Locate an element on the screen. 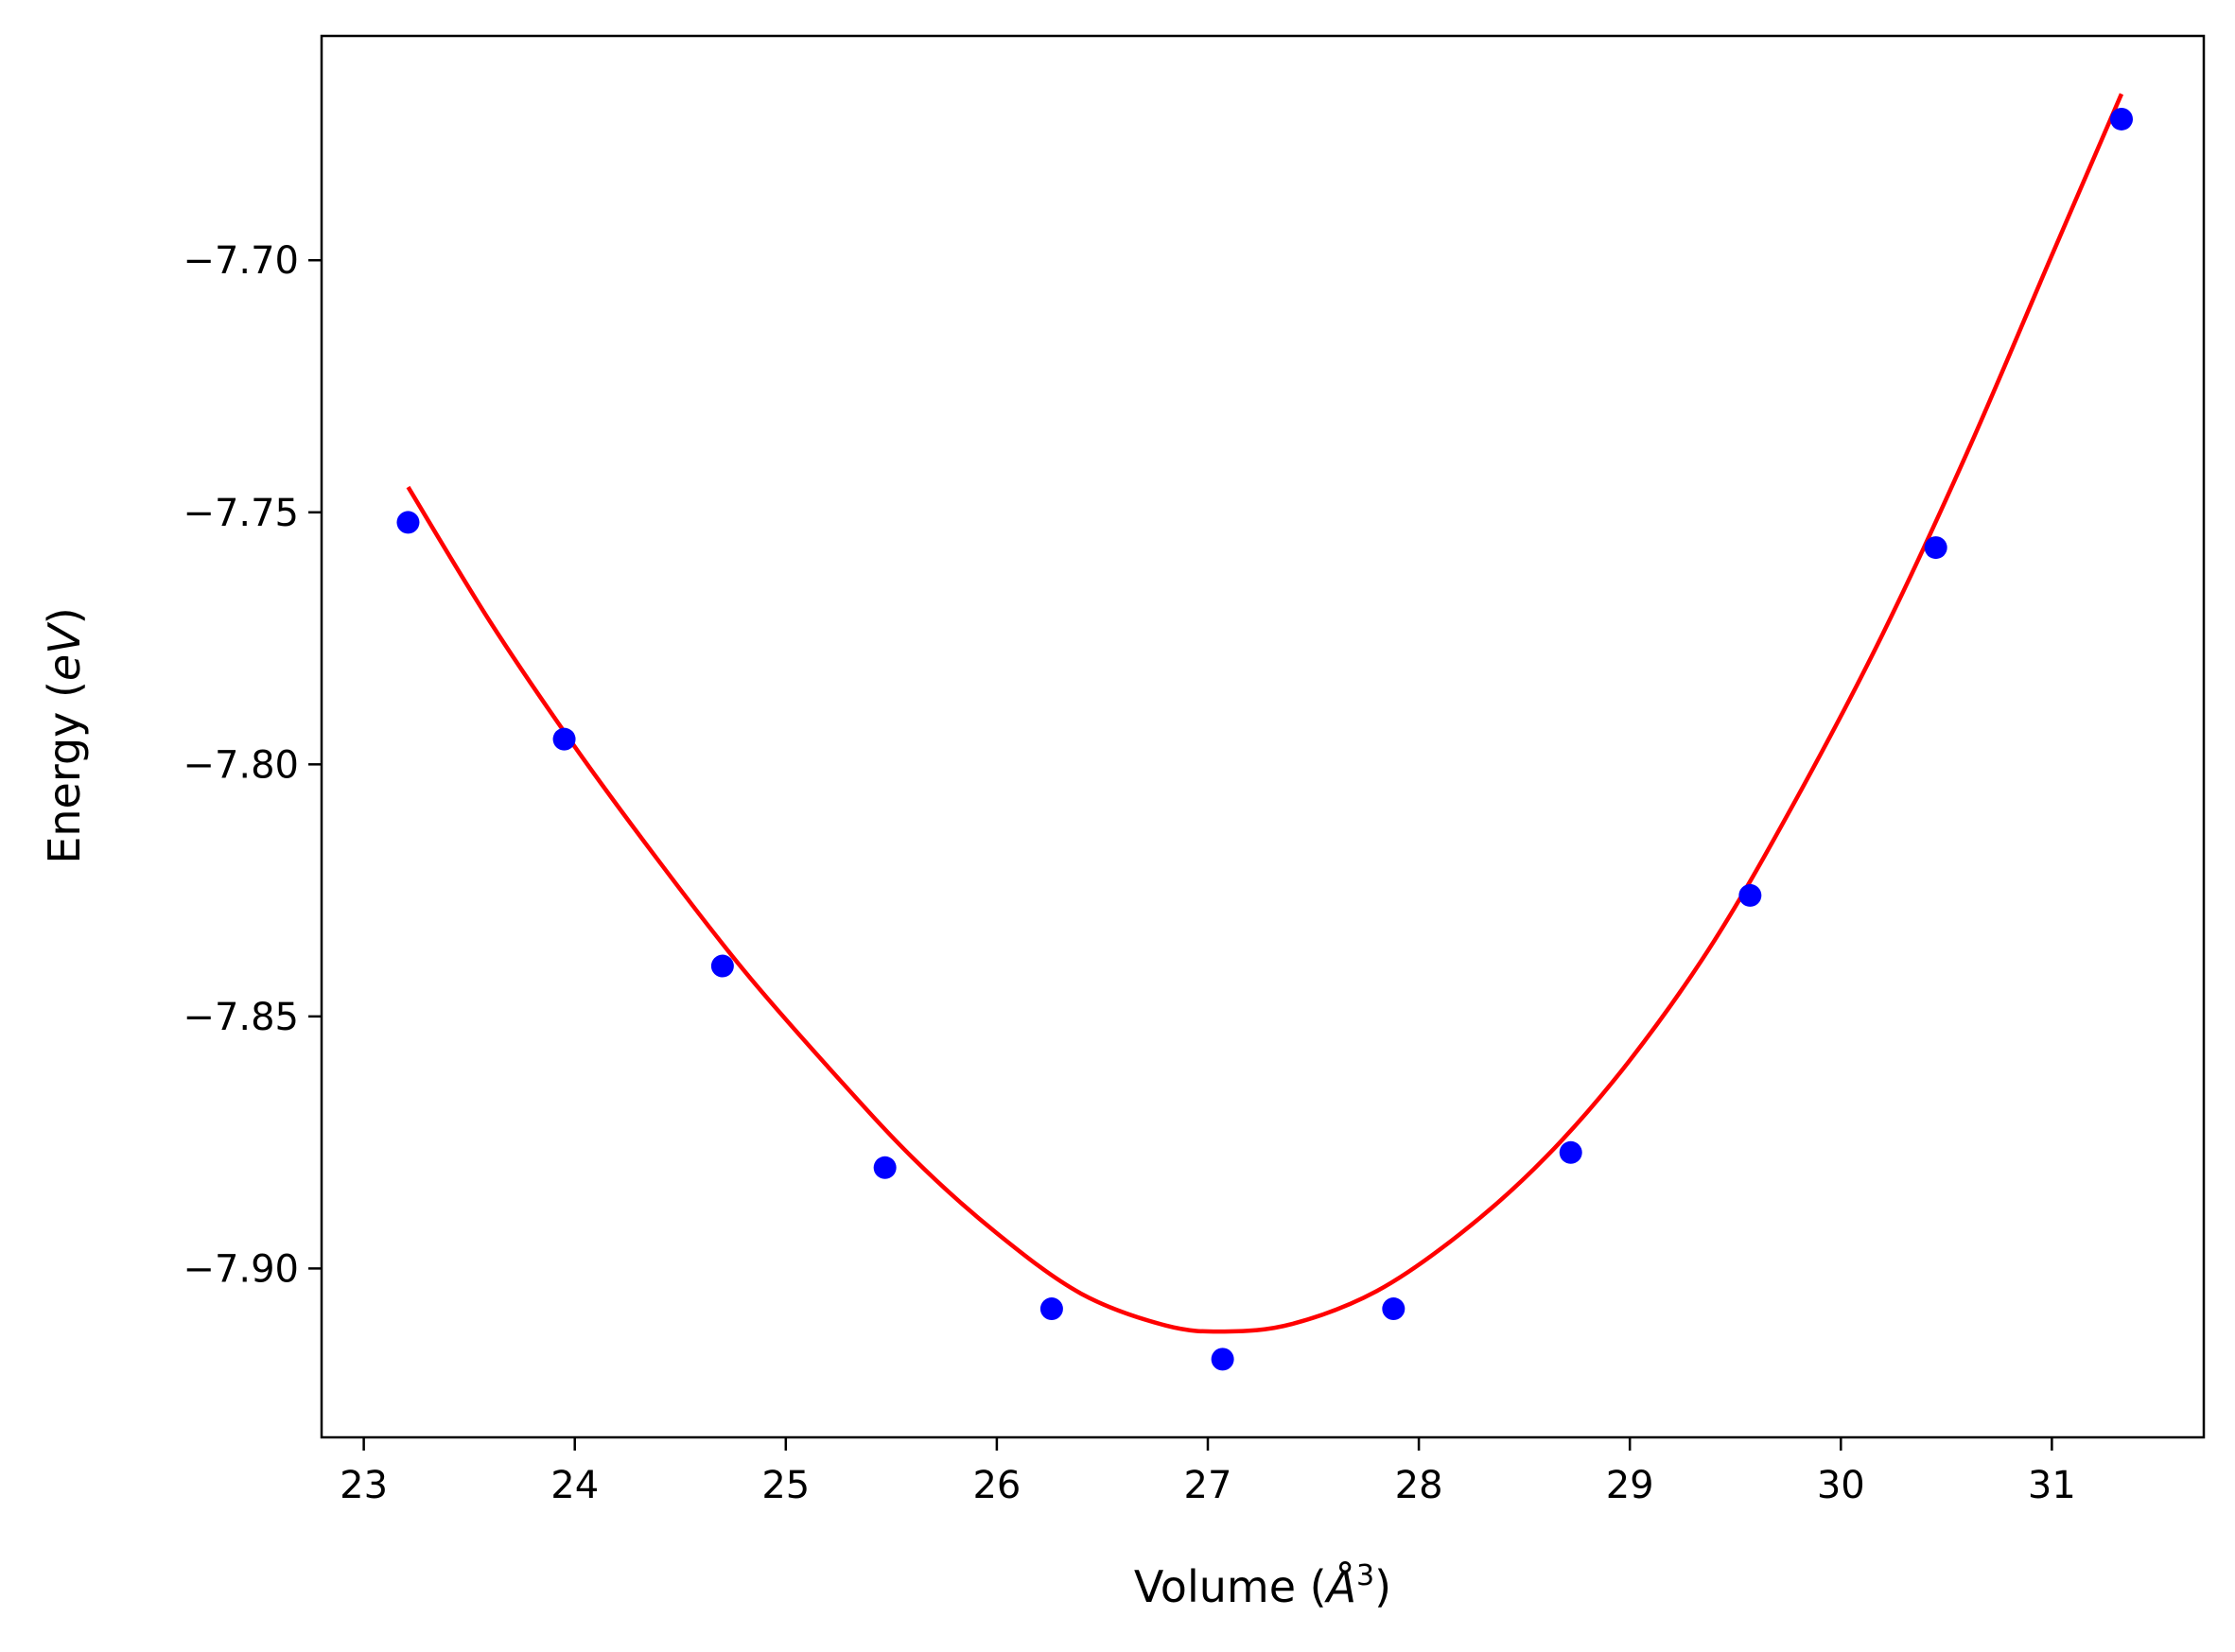 Image resolution: width=2235 pixels, height=1652 pixels. y-tick-label: −7.70 is located at coordinates (241, 261).